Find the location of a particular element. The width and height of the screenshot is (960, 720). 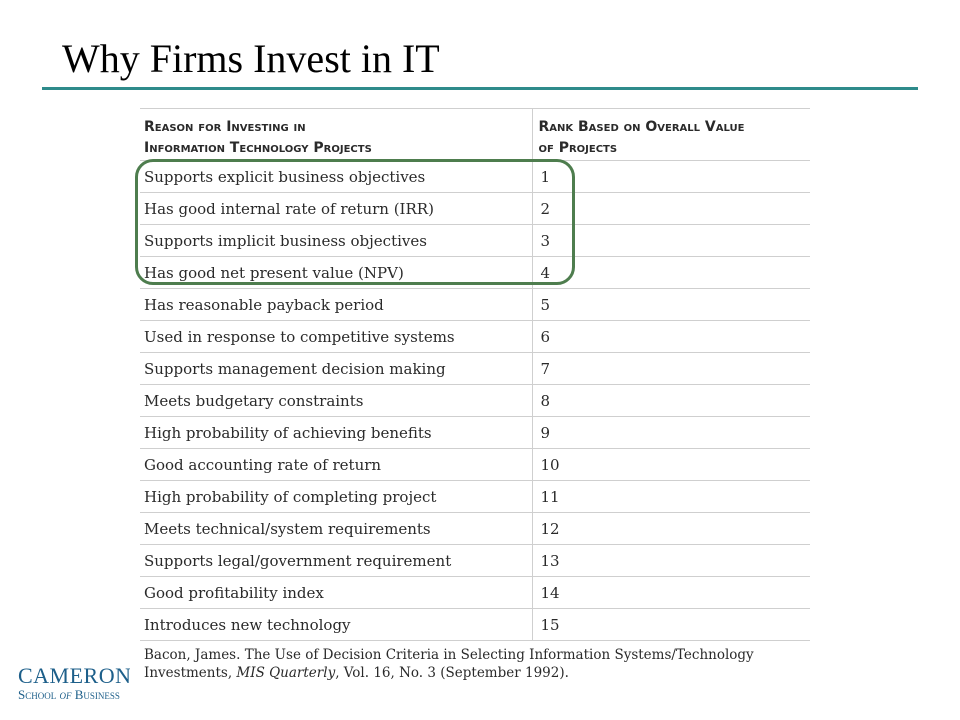

logo-school-pre: School is located at coordinates (39, 694).